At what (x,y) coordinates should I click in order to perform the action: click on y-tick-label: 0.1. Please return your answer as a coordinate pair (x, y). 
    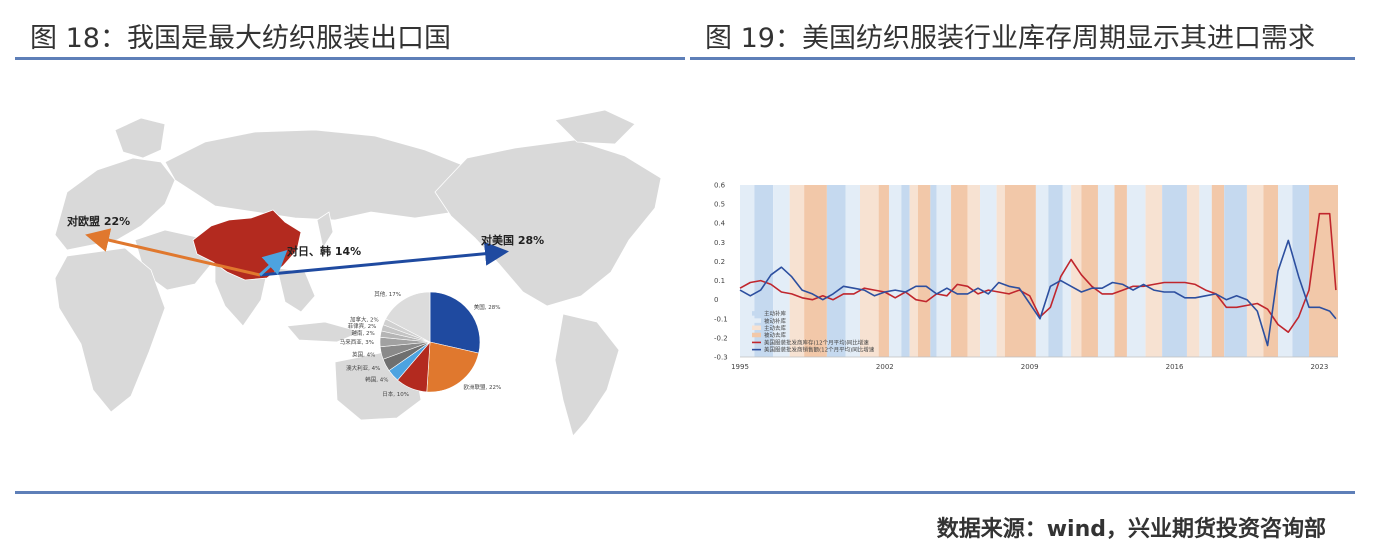
    Looking at the image, I should click on (719, 281).